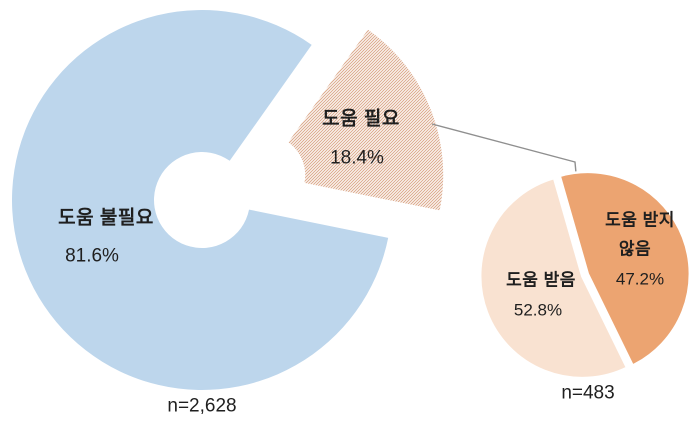 Image resolution: width=700 pixels, height=425 pixels. I want to click on slice-도움 받지 않음, so click(625, 268).